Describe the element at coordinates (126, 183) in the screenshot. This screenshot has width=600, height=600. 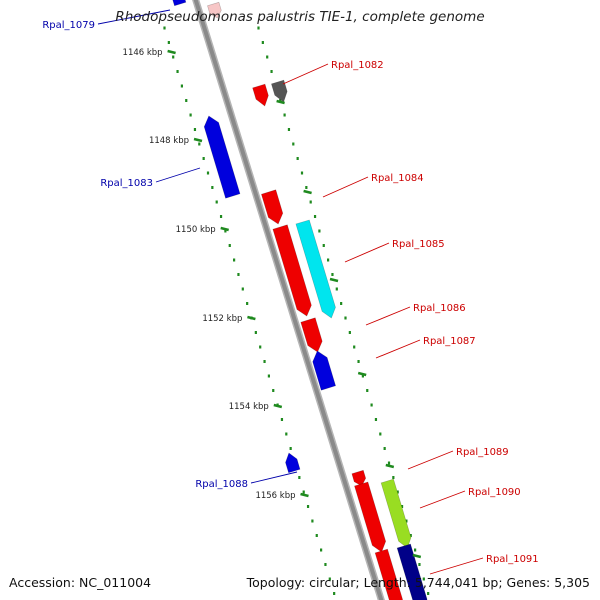
I see `rpal-1083-label: Rpal_1083` at that location.